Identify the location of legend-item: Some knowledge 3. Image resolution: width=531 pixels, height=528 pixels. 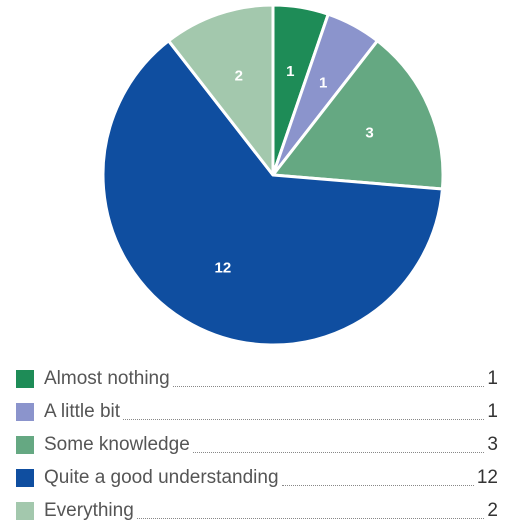
(257, 444).